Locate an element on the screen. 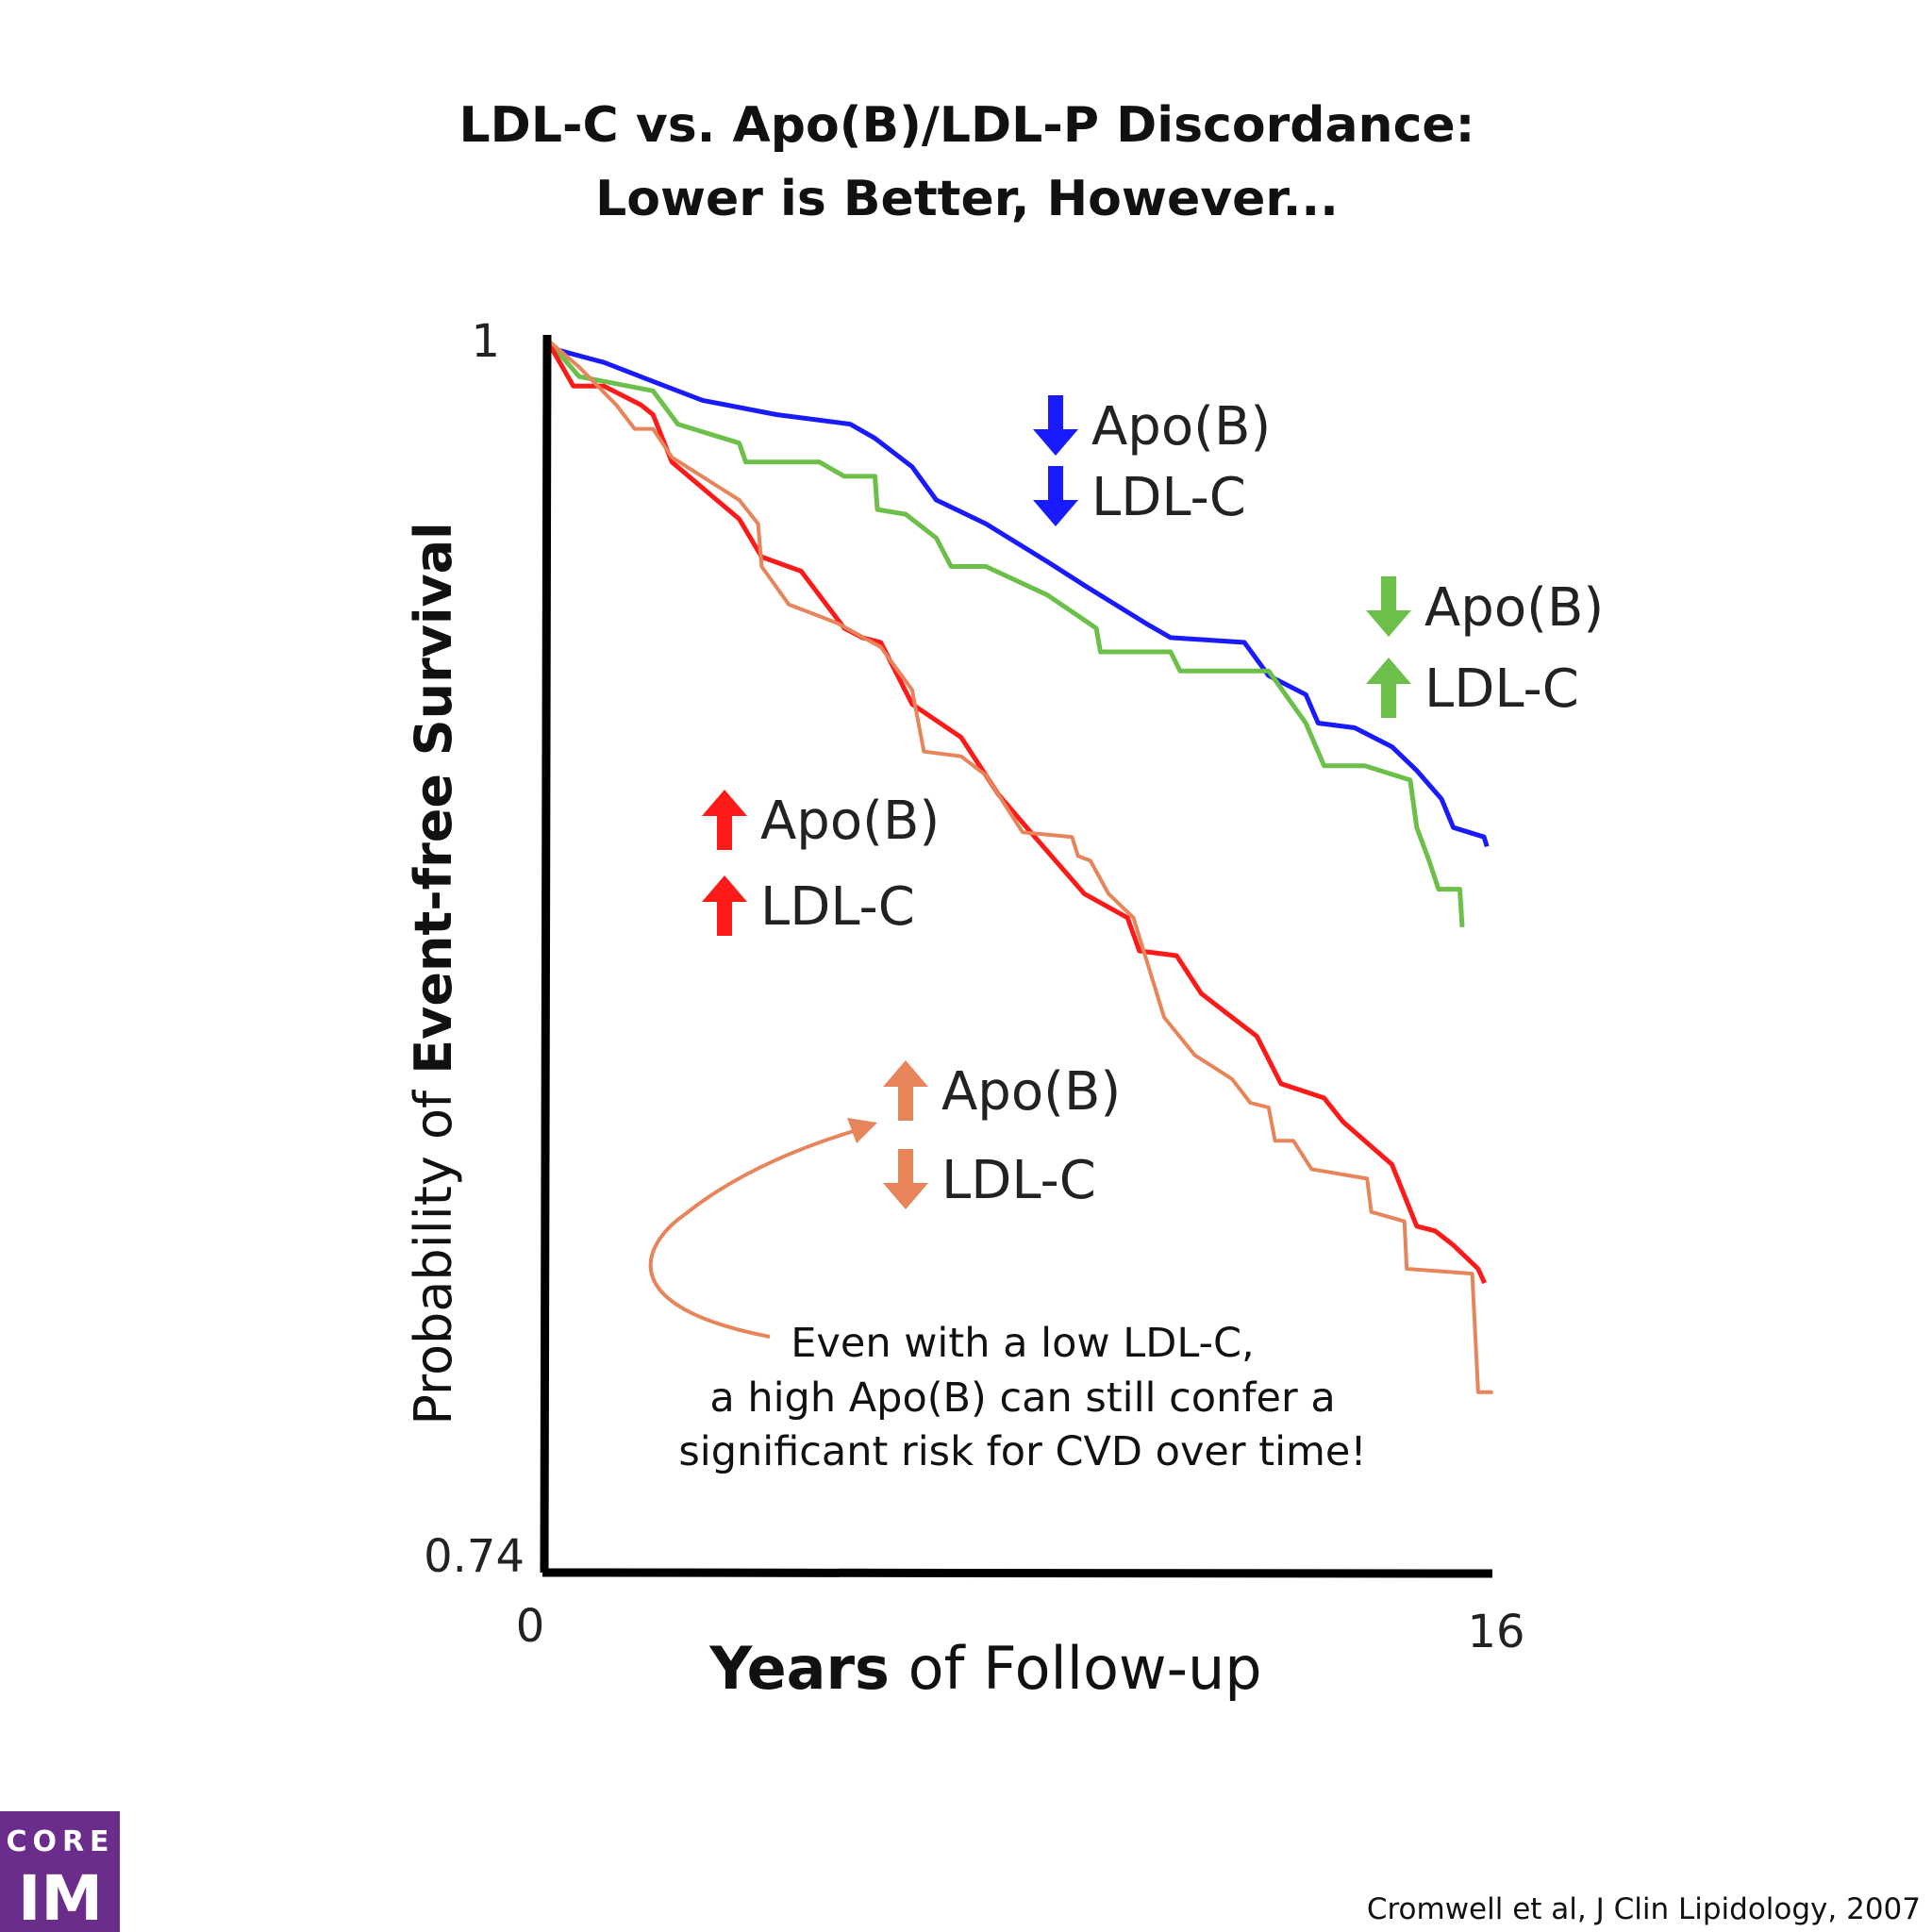 The height and width of the screenshot is (1932, 1932). y-tick-top: 1 is located at coordinates (485, 342).